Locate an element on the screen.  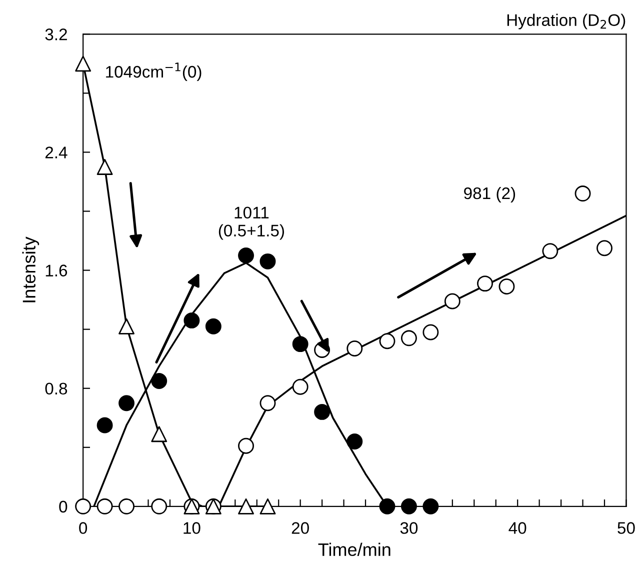
x-tick-label: 50 is located at coordinates (626, 528).